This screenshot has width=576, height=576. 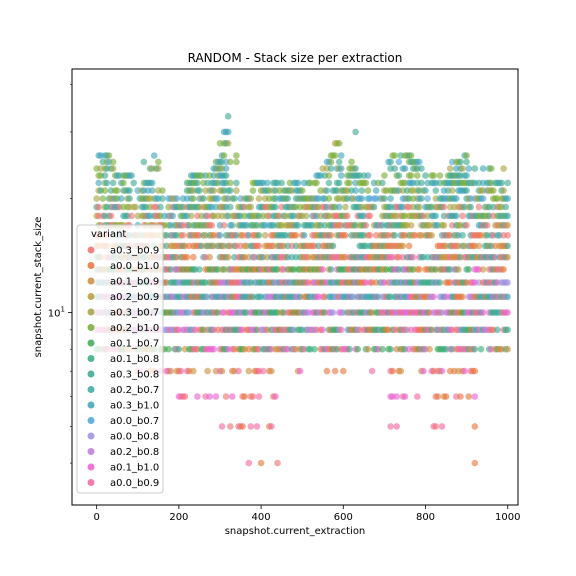 I want to click on legend-label: a0.3_b1.0, so click(x=134, y=406).